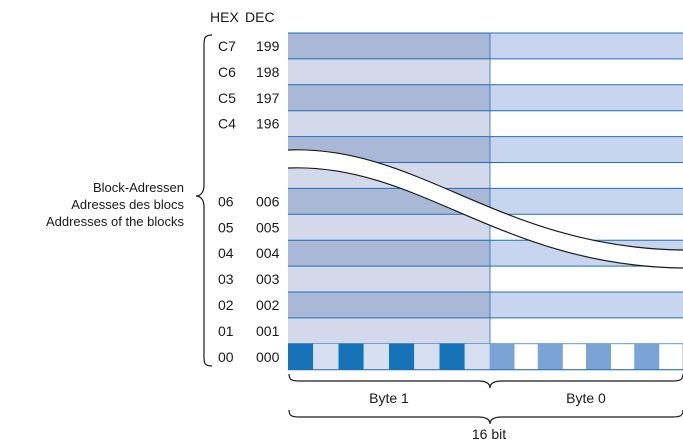 The width and height of the screenshot is (683, 448). Describe the element at coordinates (489, 434) in the screenshot. I see `word-width-label: 16 bit` at that location.